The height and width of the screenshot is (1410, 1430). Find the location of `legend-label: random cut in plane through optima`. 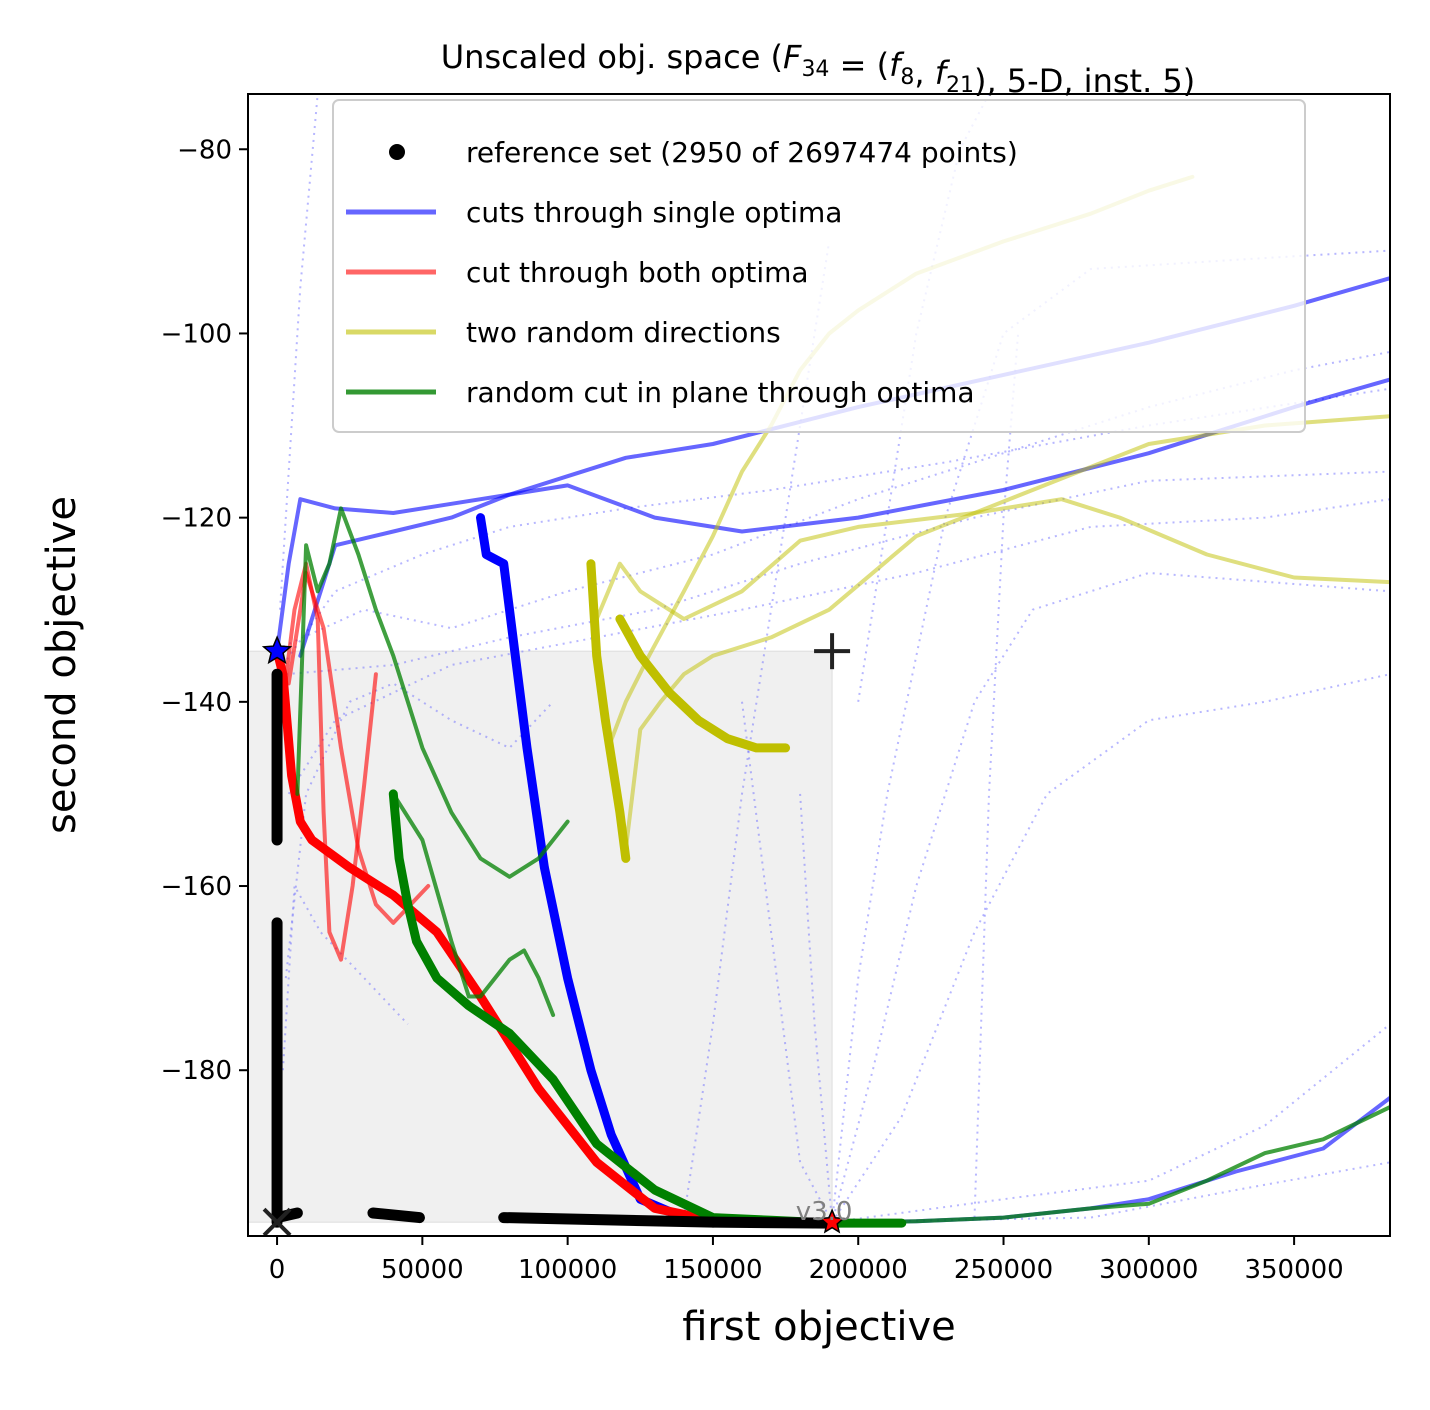

legend-label: random cut in plane through optima is located at coordinates (720, 392).